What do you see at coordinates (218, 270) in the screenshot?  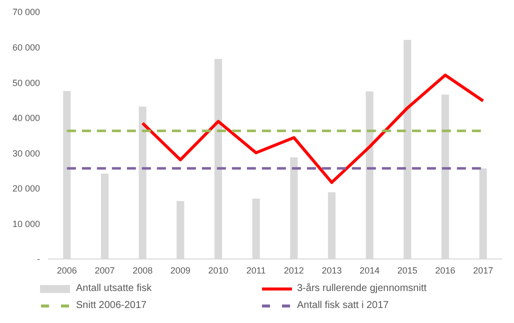 I see `x-tick-label: 2010` at bounding box center [218, 270].